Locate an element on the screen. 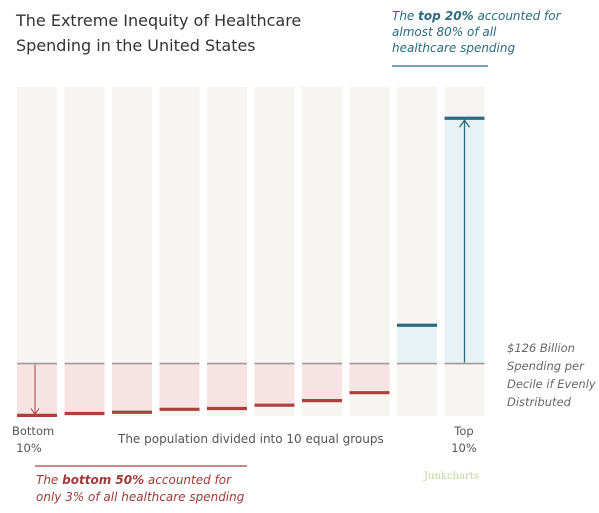 The height and width of the screenshot is (513, 599). top-decile-arrowhead is located at coordinates (464, 123).